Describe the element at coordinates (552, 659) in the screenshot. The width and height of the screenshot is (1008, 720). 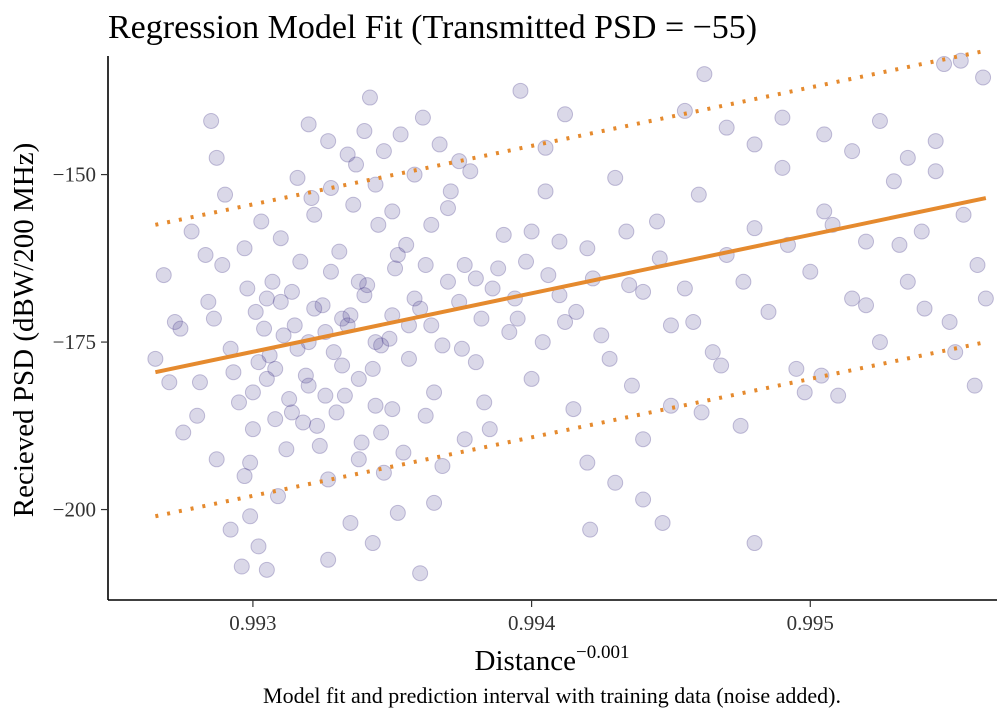
I see `x-axis-label: Distance−0.001` at that location.